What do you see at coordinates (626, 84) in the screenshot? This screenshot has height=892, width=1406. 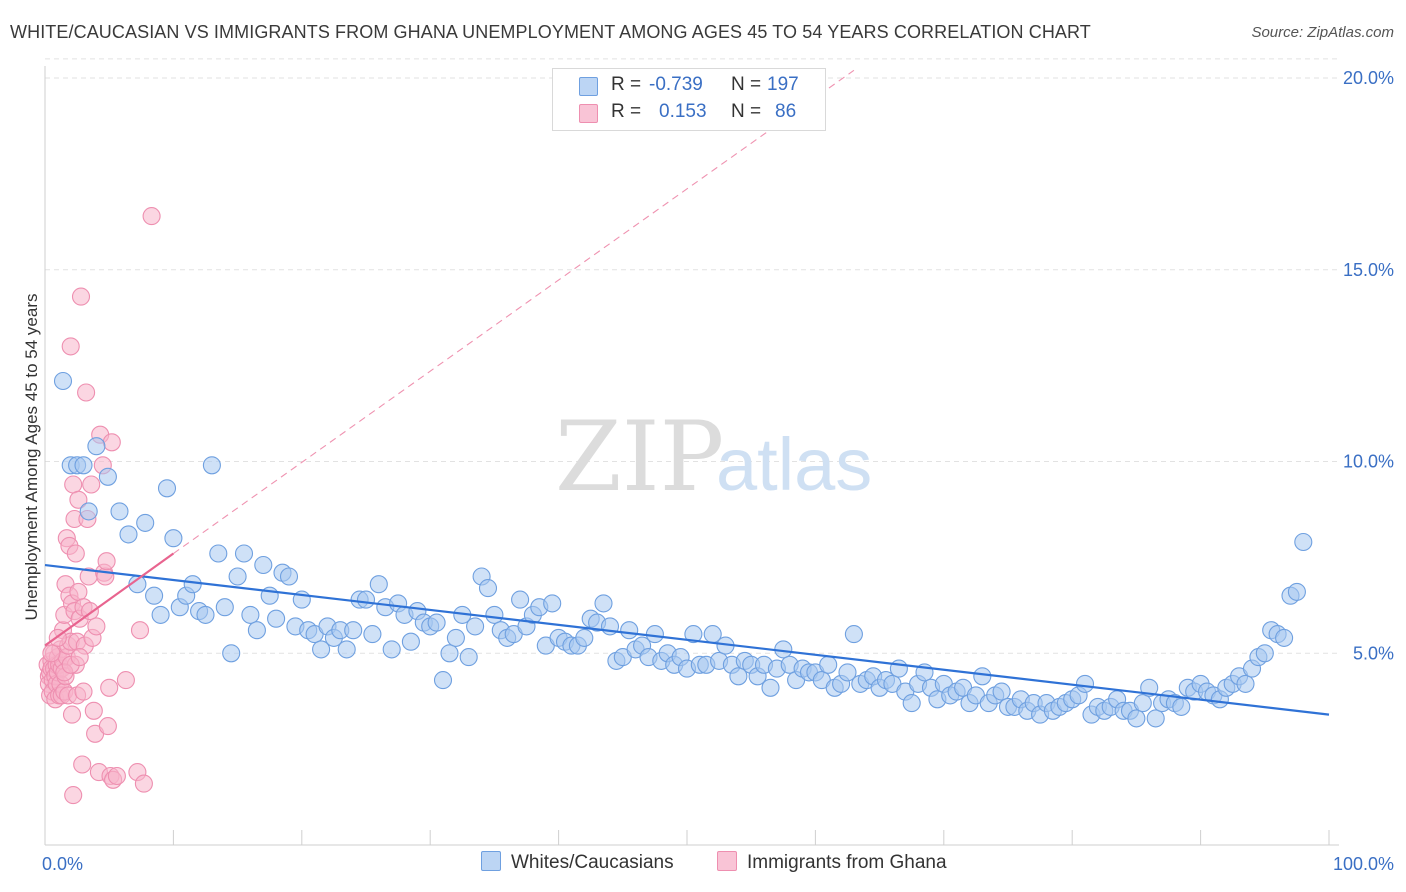 I see `r-label-white: R =` at bounding box center [626, 84].